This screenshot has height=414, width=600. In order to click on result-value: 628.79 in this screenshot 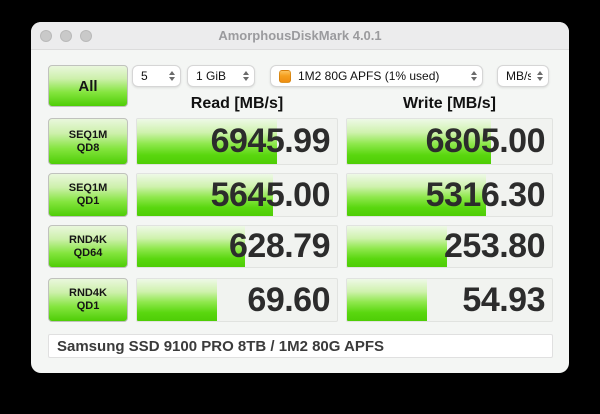, I will do `click(280, 246)`.